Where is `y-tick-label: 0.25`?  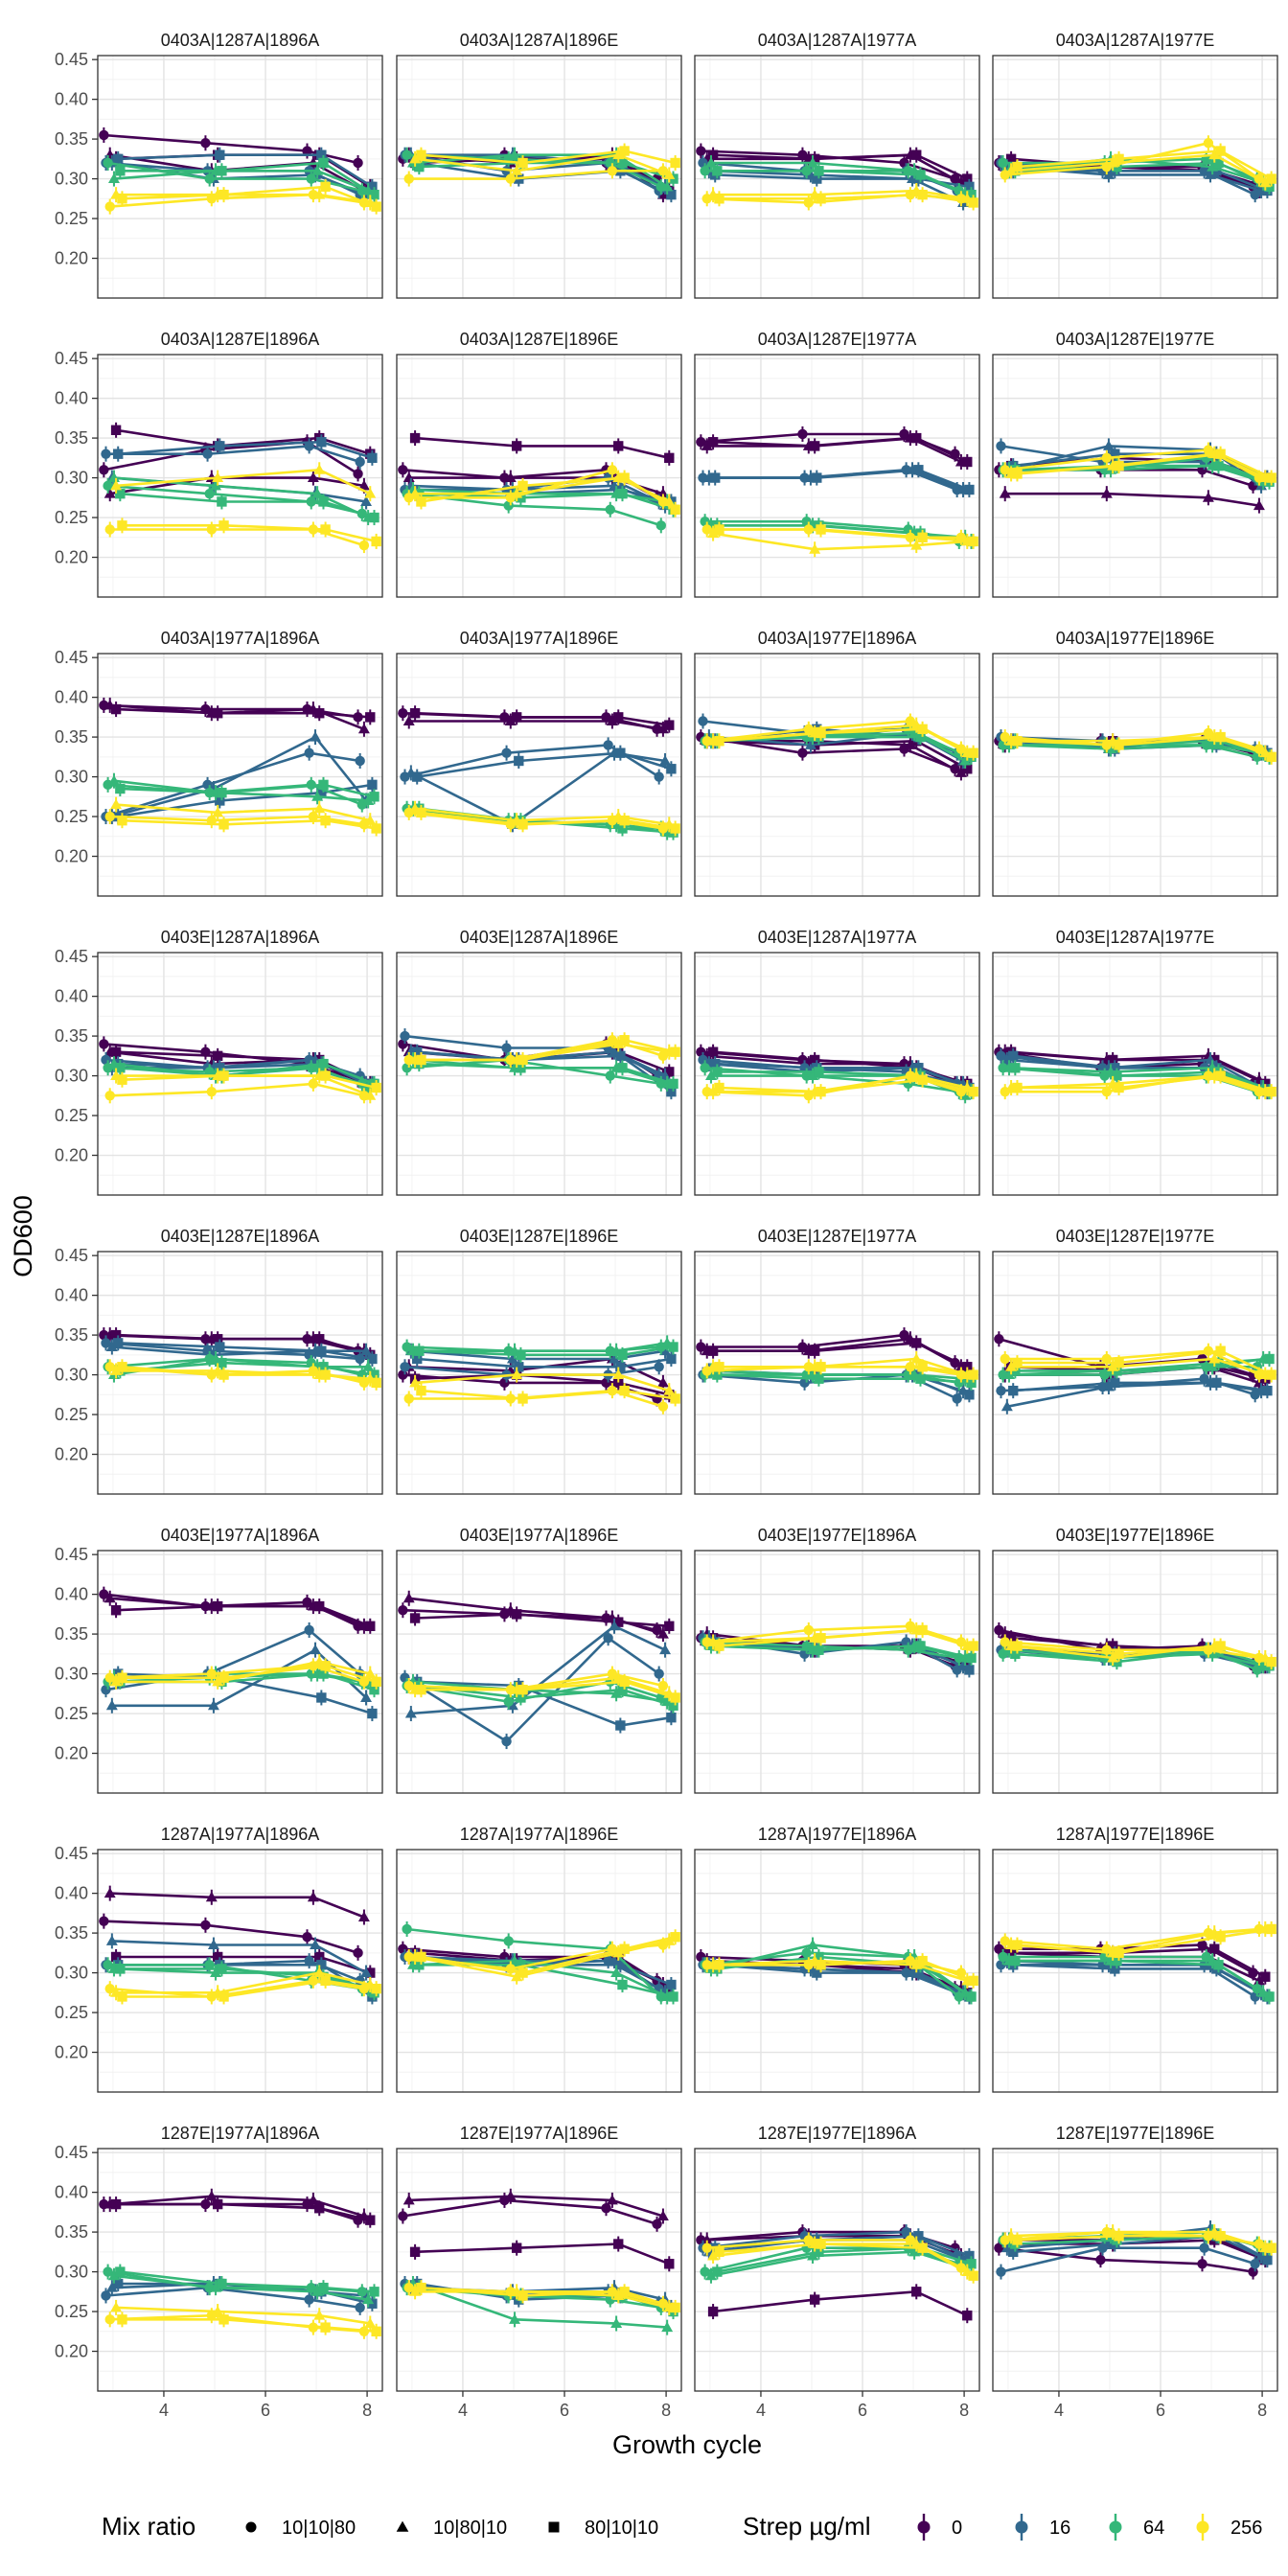
y-tick-label: 0.25 is located at coordinates (71, 2311).